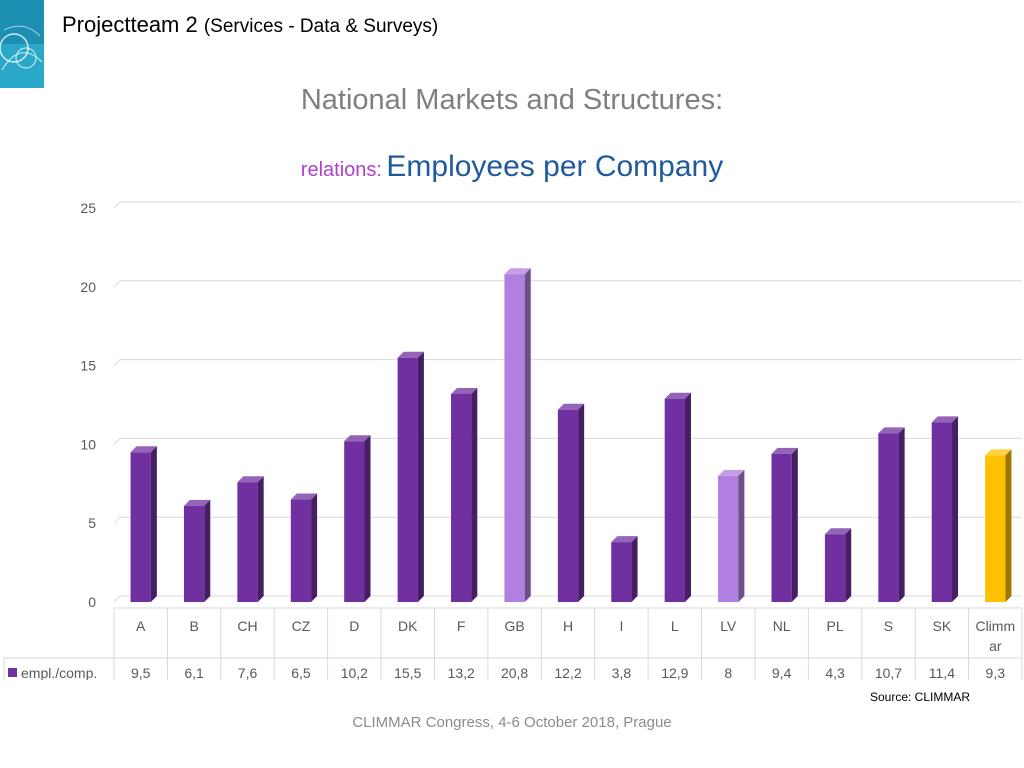  What do you see at coordinates (514, 626) in the screenshot?
I see `x-tick-label: GB` at bounding box center [514, 626].